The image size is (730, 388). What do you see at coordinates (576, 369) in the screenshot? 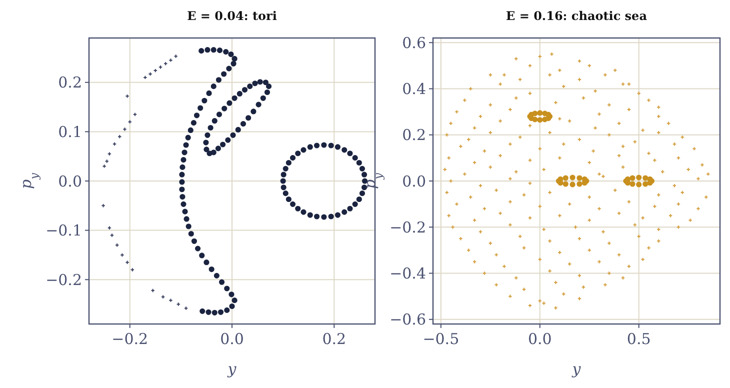
I see `x-axis-title: y` at bounding box center [576, 369].